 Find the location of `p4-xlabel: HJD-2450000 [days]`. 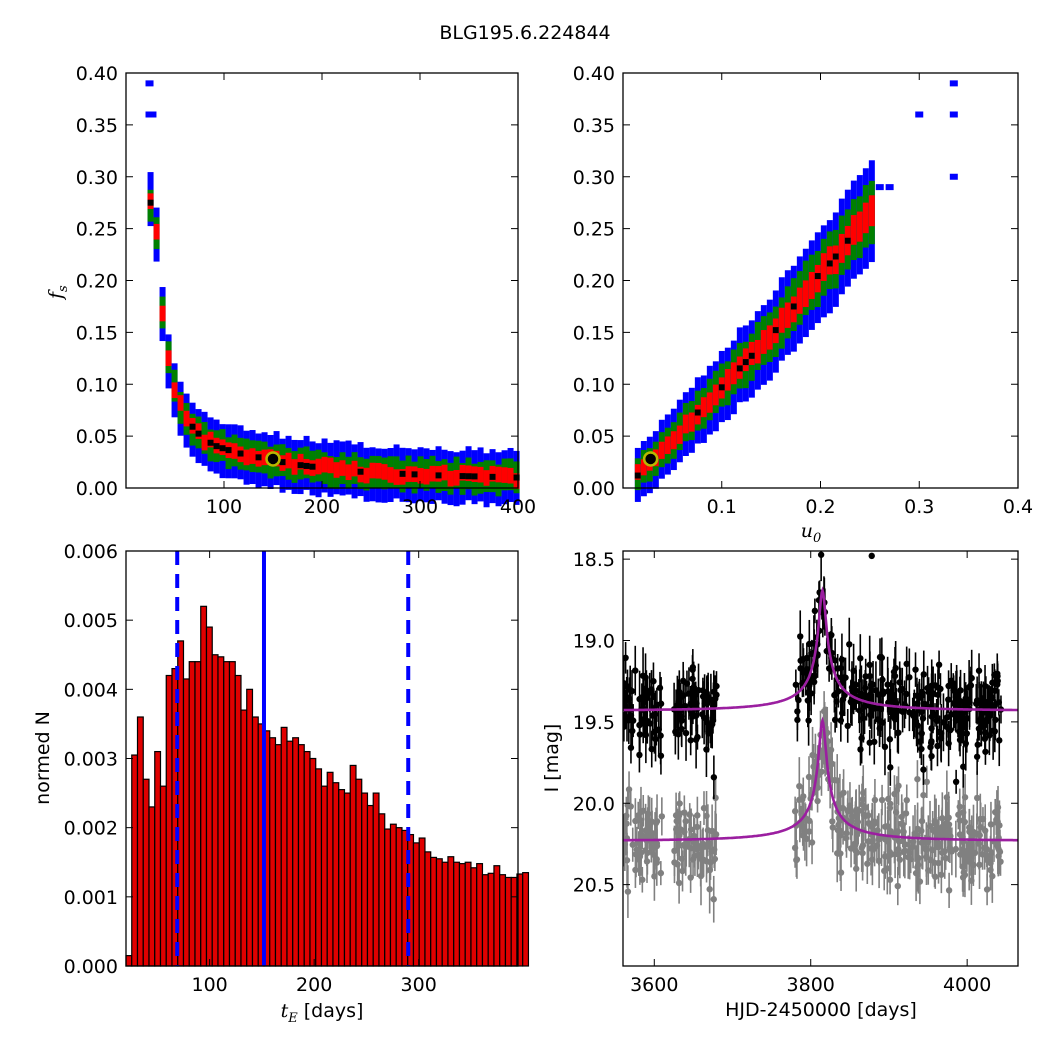

p4-xlabel: HJD-2450000 [days] is located at coordinates (821, 1010).